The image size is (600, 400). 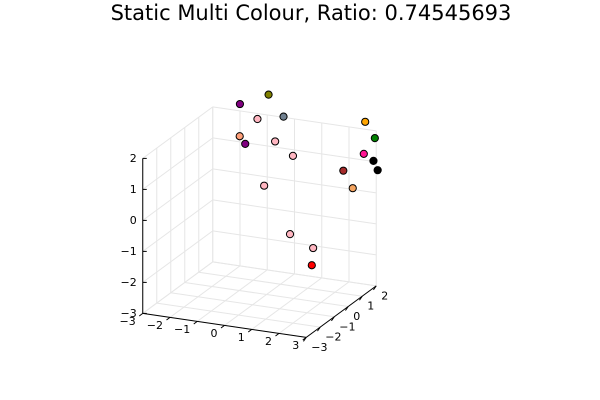 What do you see at coordinates (356, 316) in the screenshot?
I see `y-tick-label: 0` at bounding box center [356, 316].